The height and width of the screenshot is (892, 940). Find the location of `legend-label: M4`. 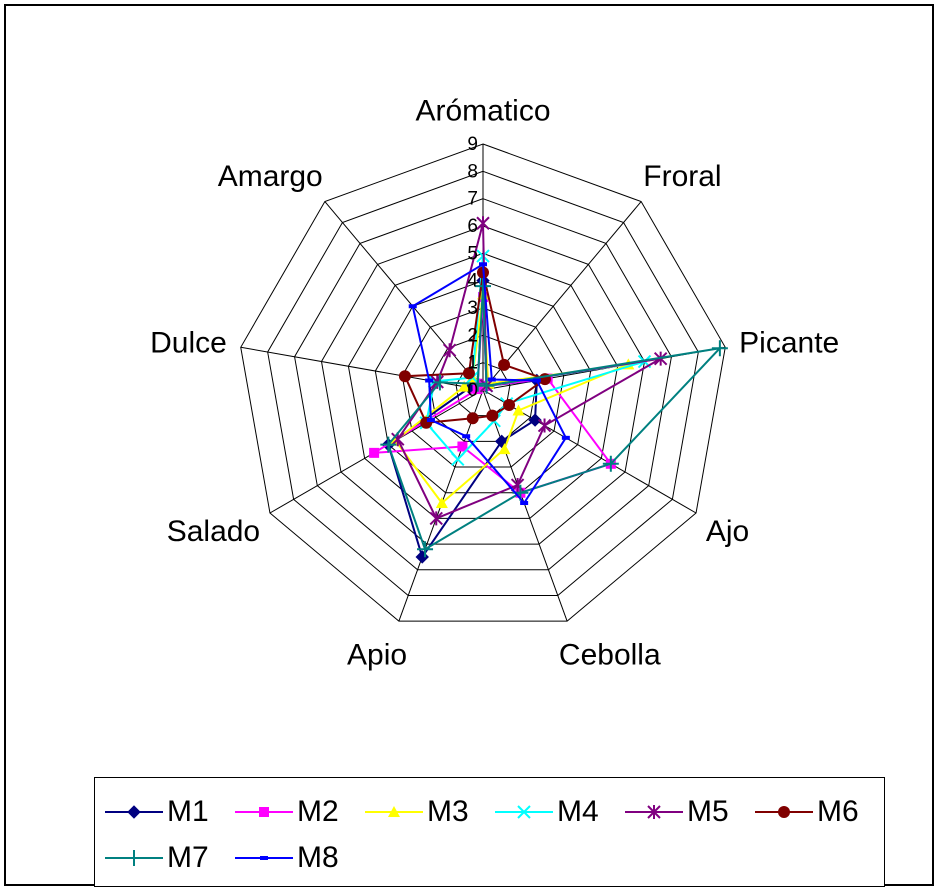

legend-label: M4 is located at coordinates (578, 811).